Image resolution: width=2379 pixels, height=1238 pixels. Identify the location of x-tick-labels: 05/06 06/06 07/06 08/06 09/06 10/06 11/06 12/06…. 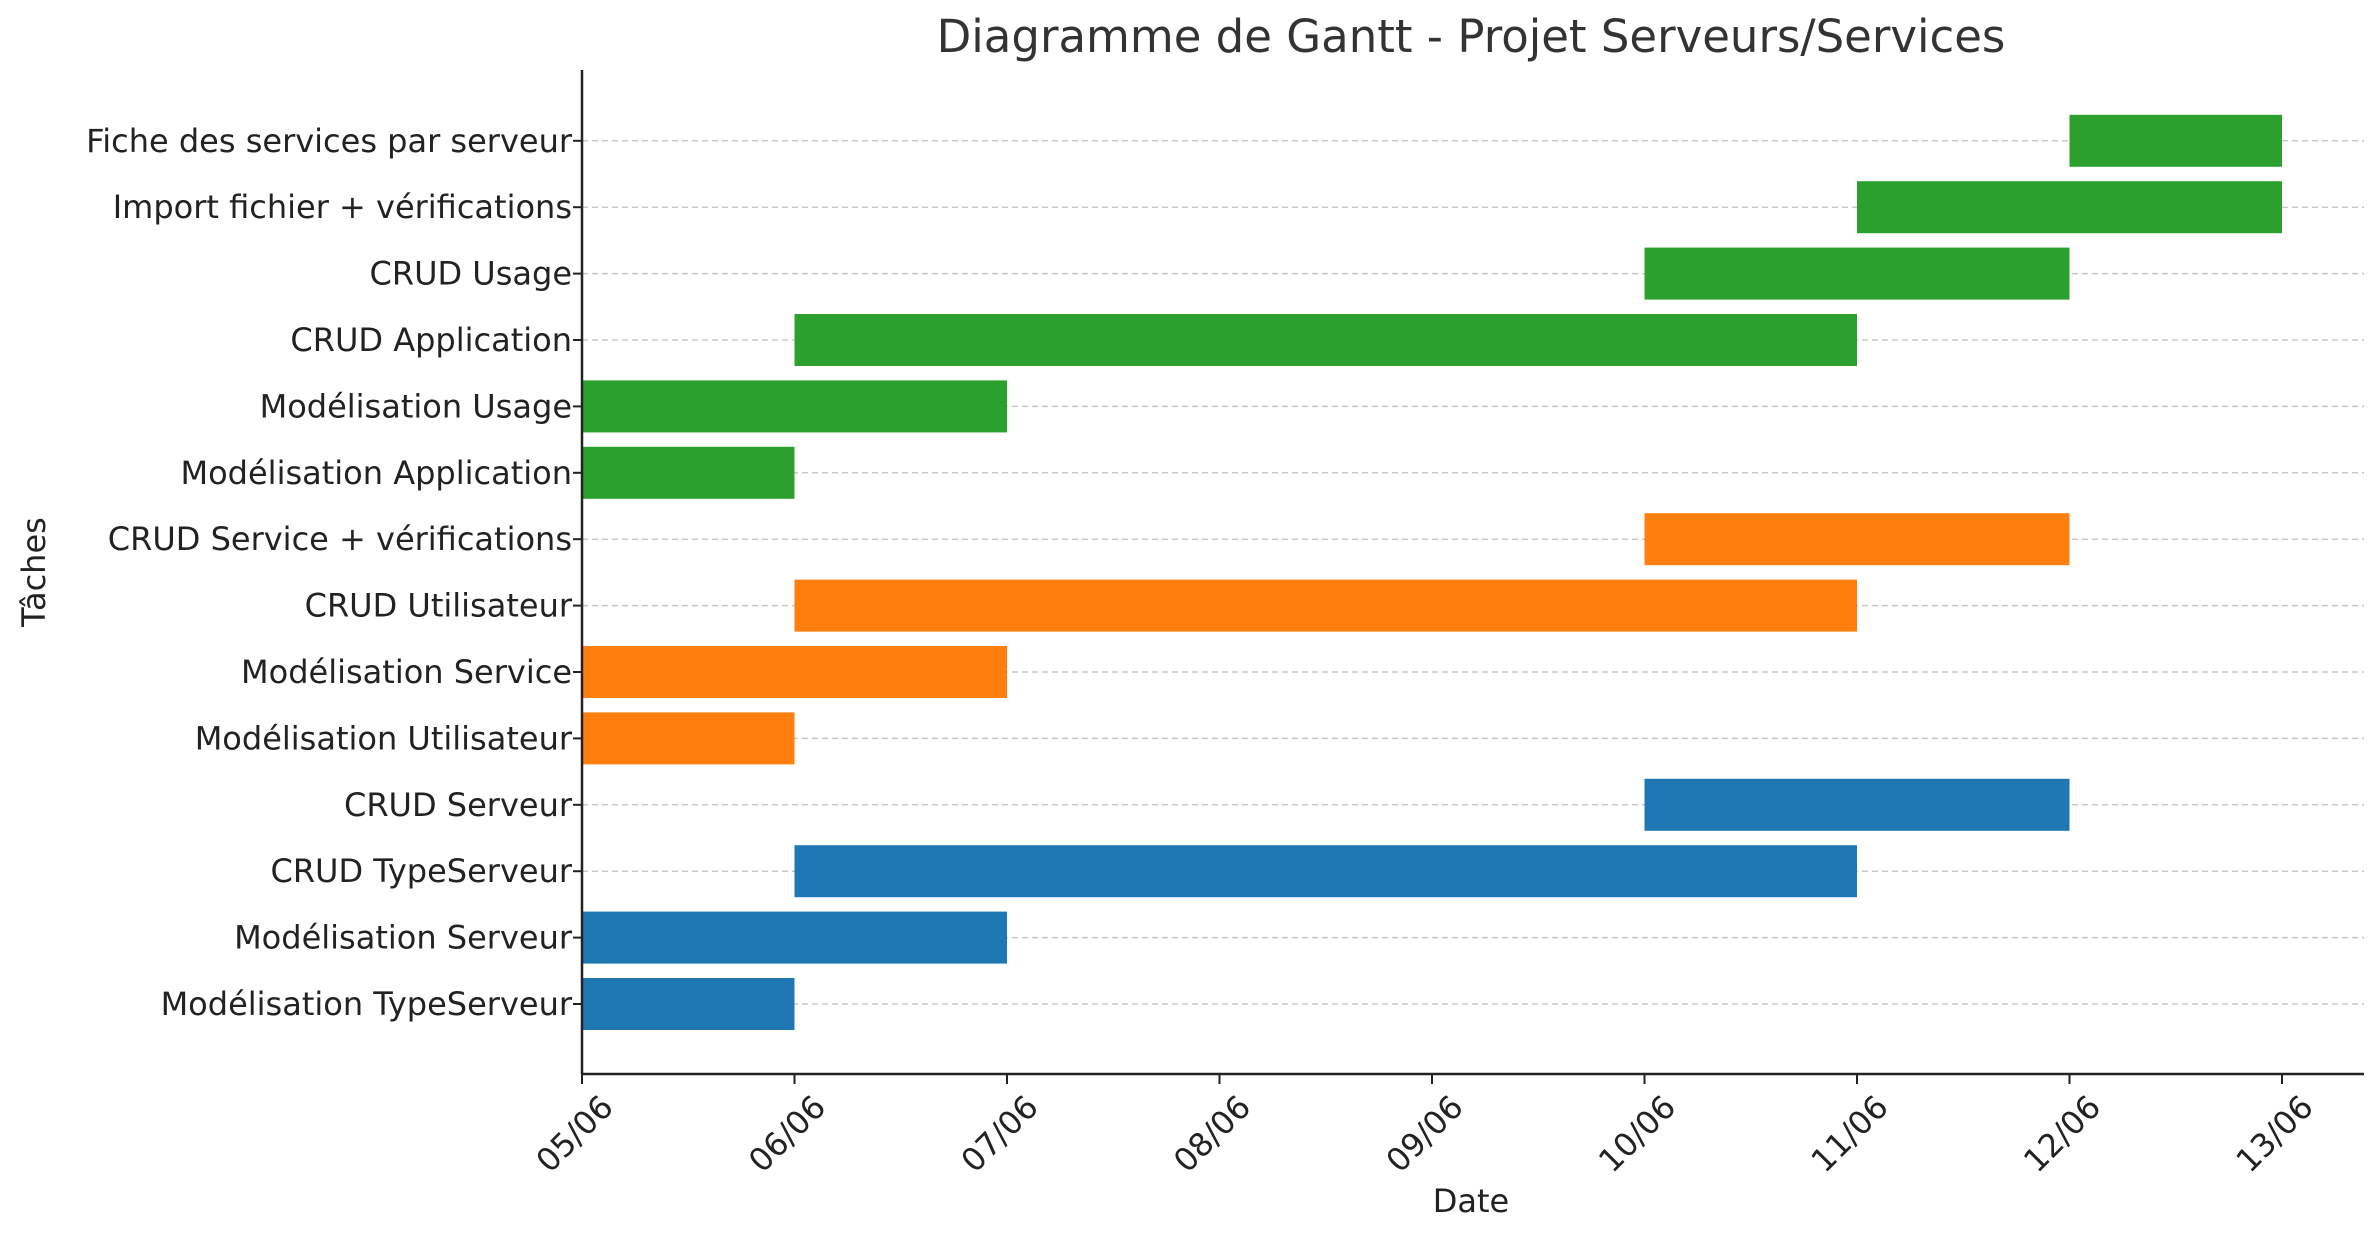
(1425, 1134).